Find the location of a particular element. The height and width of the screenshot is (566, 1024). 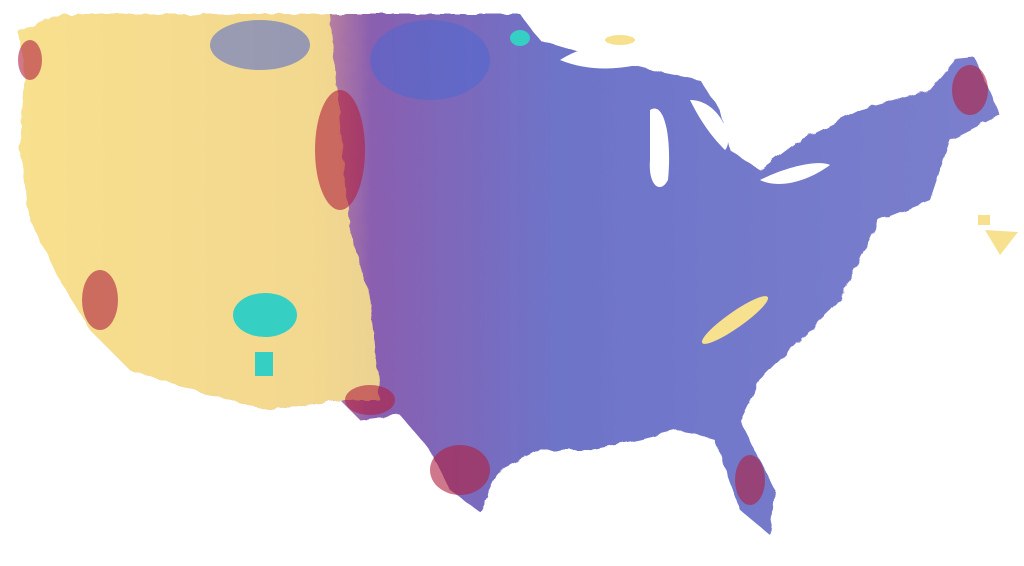

blue-patches is located at coordinates (350, 60).